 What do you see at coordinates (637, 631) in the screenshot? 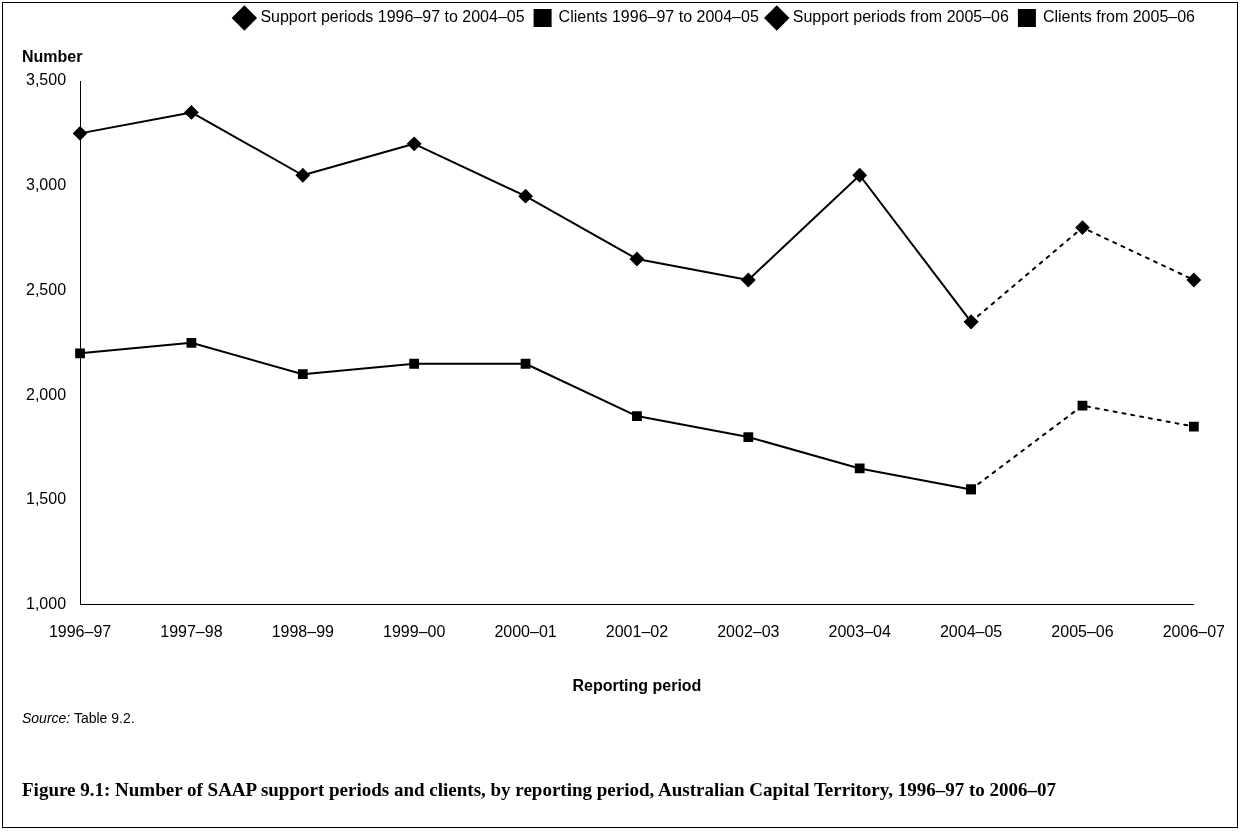
I see `x-tick-label: 2001–02` at bounding box center [637, 631].